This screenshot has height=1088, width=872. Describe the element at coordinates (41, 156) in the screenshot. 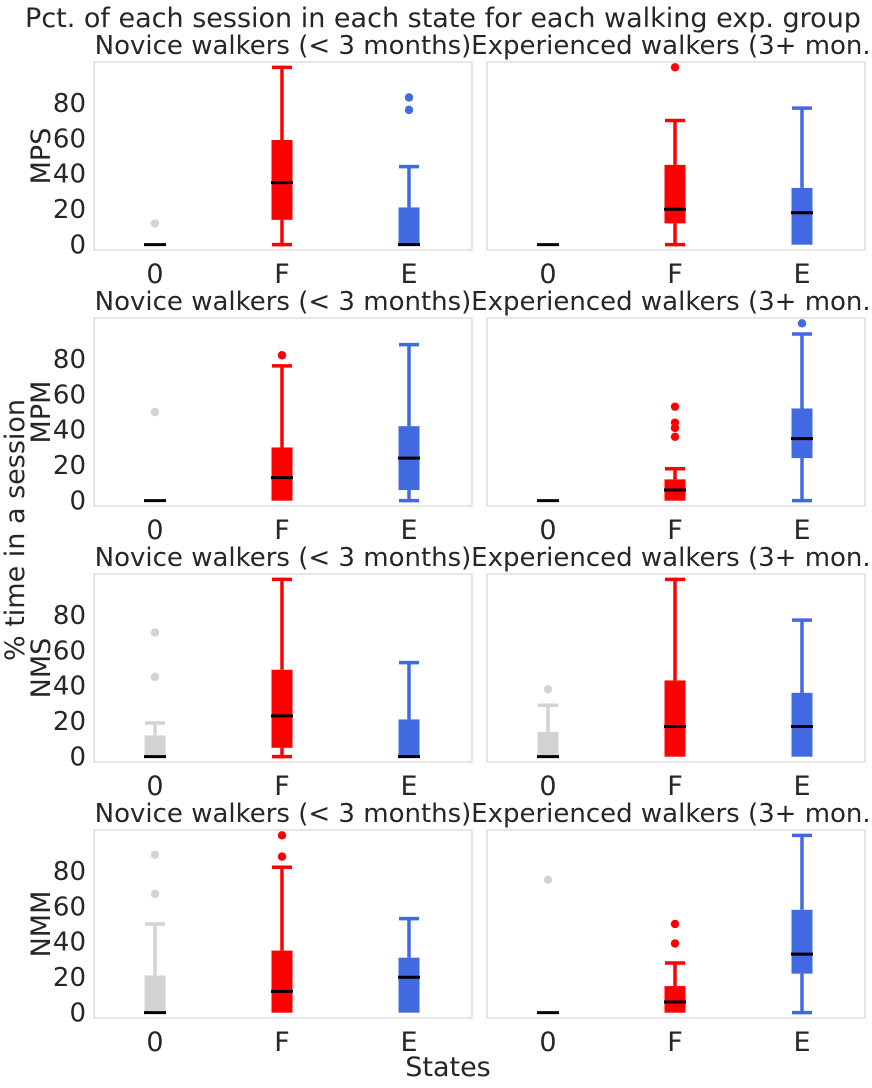

I see `row-y-axis-label: MPS` at that location.